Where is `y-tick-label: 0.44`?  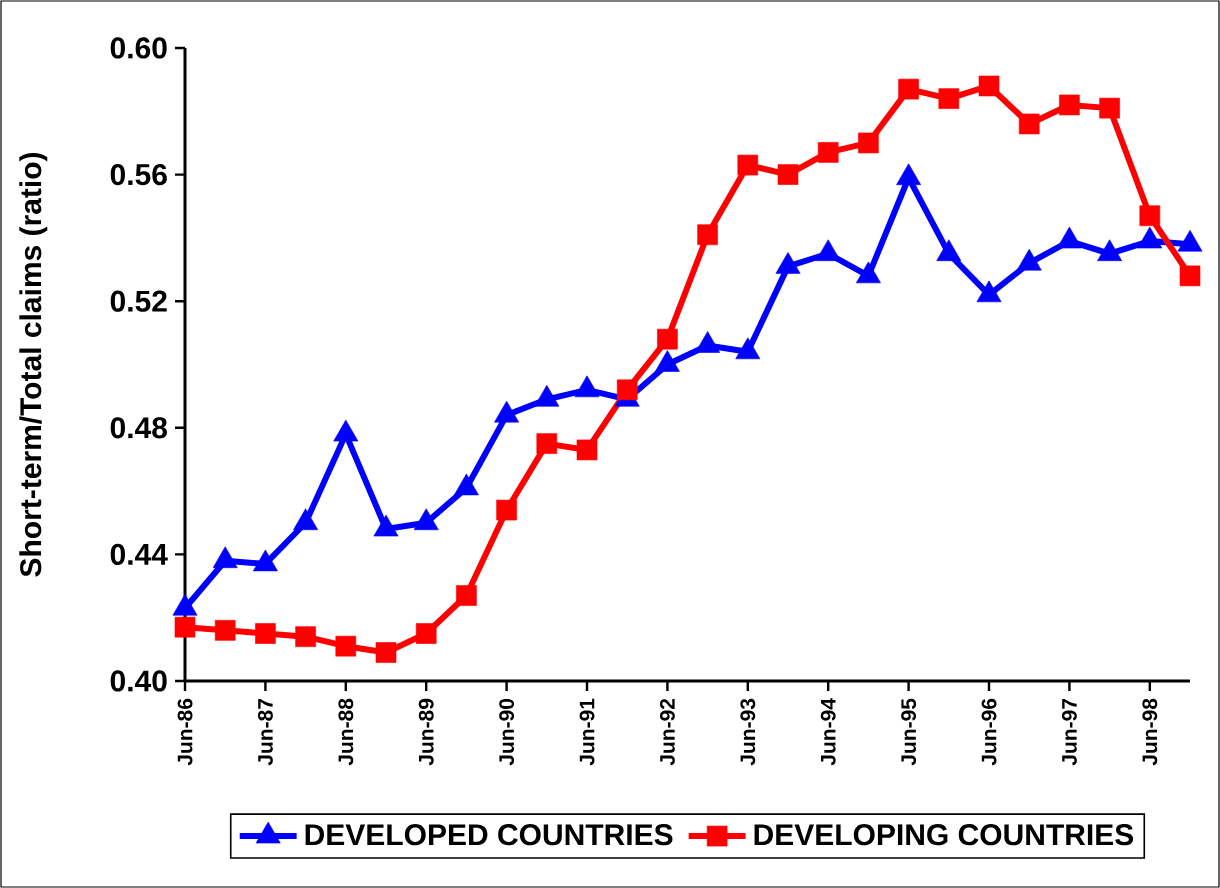
y-tick-label: 0.44 is located at coordinates (139, 554).